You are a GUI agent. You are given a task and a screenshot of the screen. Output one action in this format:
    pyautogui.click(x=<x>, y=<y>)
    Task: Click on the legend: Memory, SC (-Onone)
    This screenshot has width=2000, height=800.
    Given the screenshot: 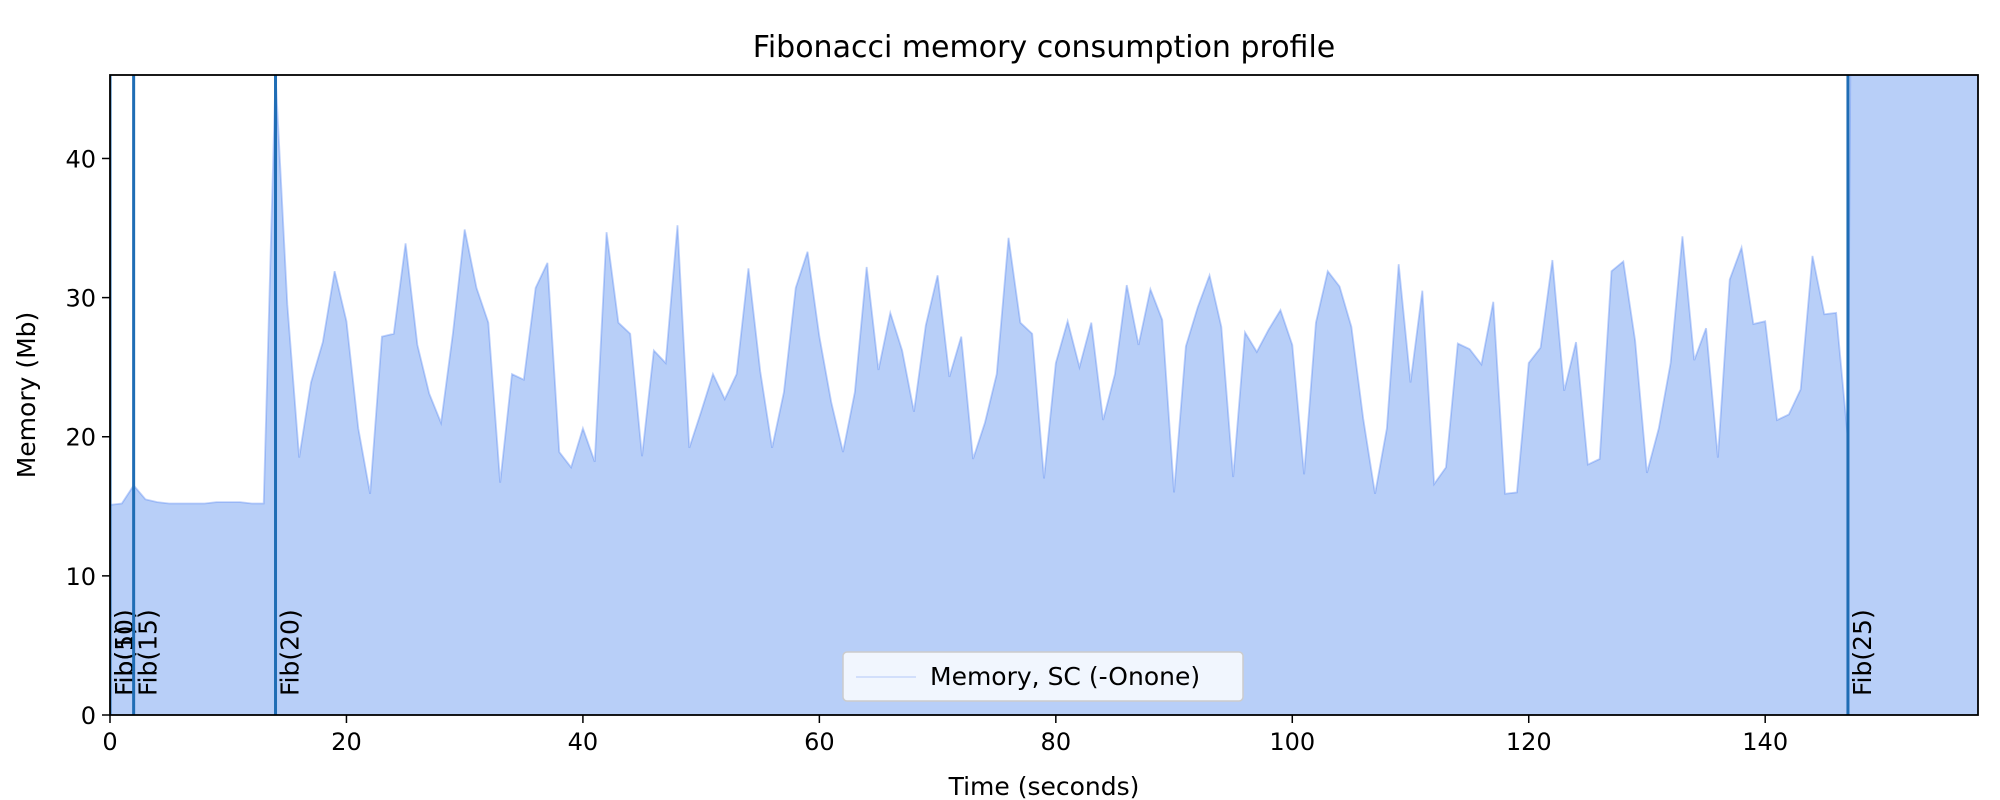 What is the action you would take?
    pyautogui.click(x=1043, y=676)
    